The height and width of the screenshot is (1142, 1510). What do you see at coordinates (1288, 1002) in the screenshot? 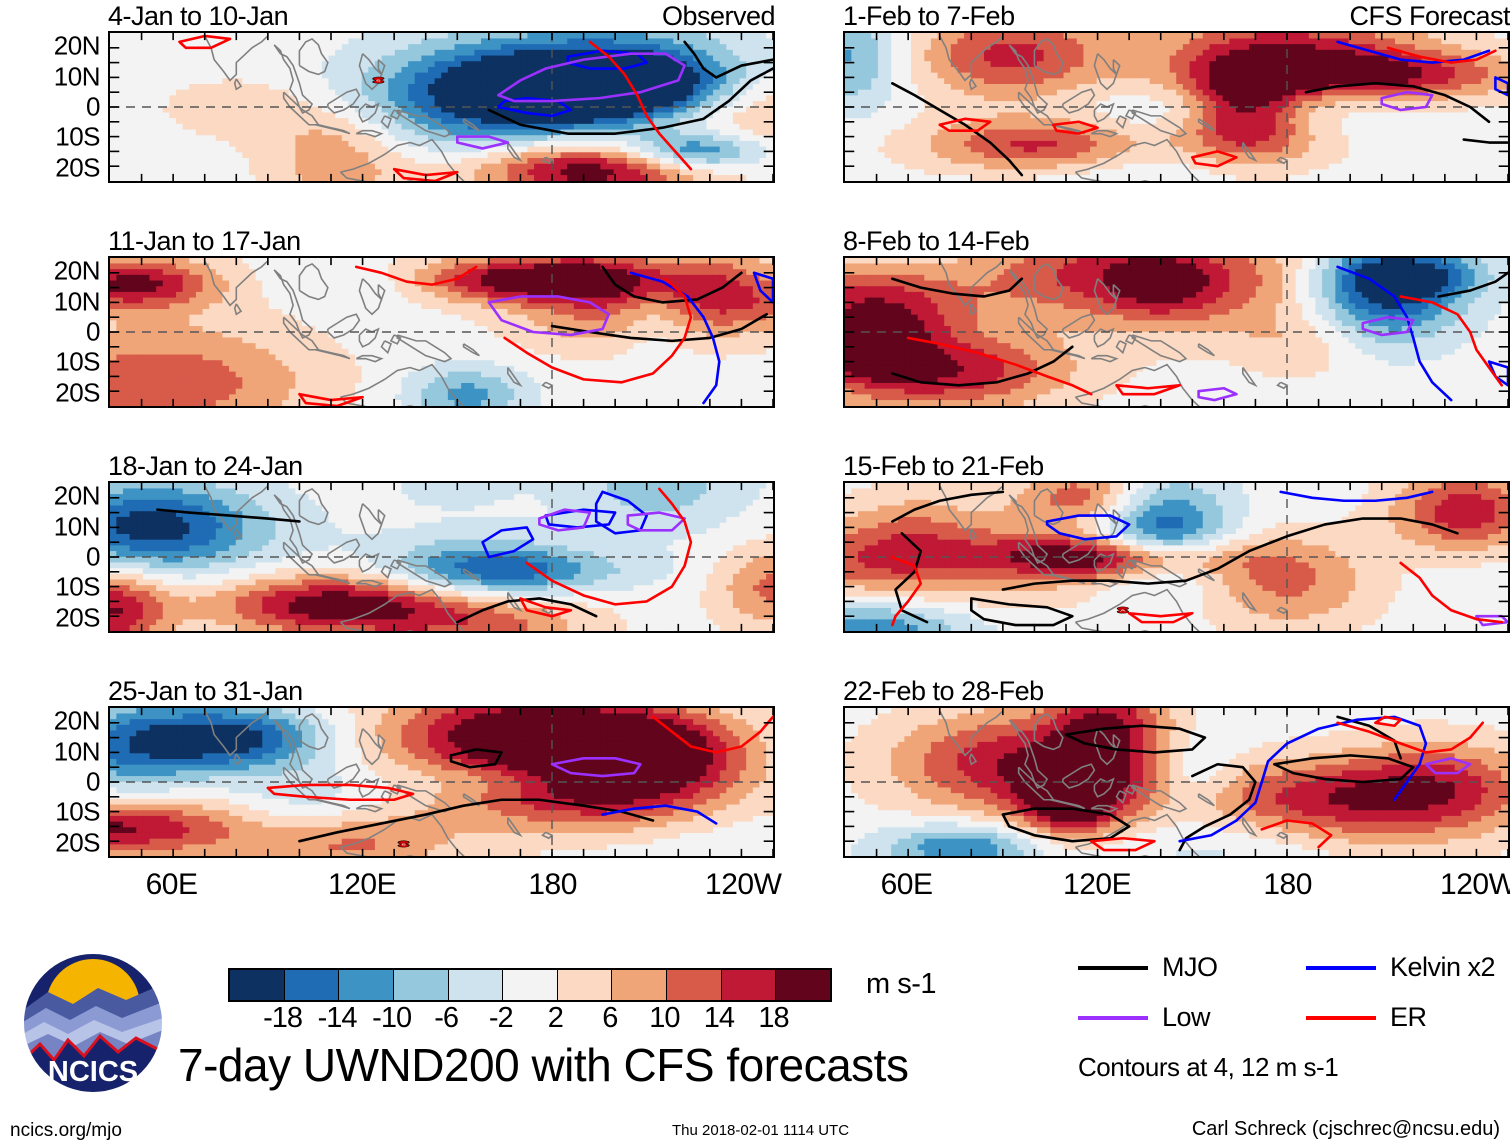
I see `contour-legend: MJO Kelvin x2 Low ER` at bounding box center [1288, 1002].